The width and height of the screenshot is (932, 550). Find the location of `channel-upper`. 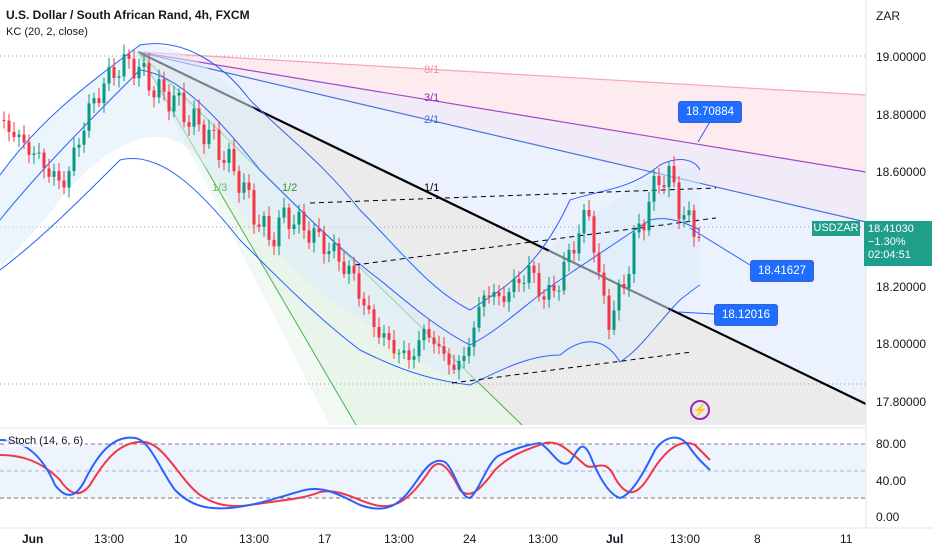

channel-upper is located at coordinates (513, 195).